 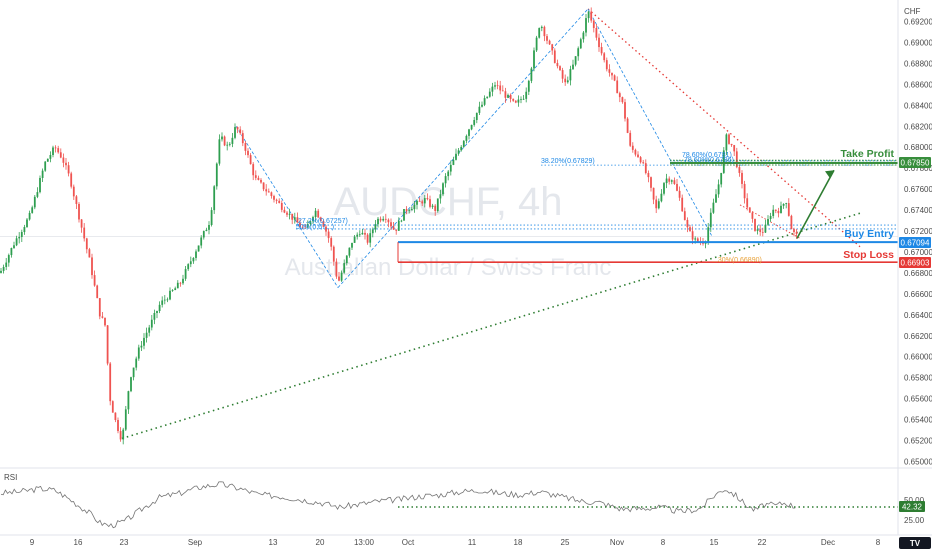 I want to click on time-tick-label: 22, so click(x=762, y=542).